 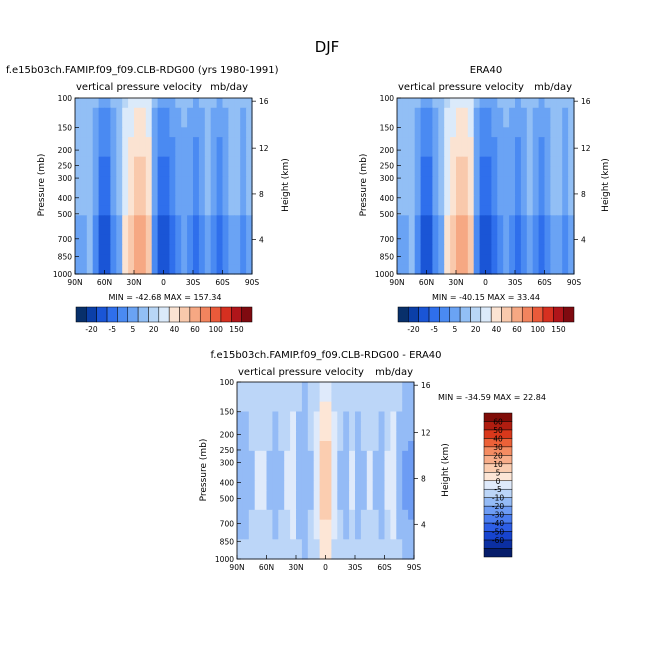 I want to click on heatmap-field, so click(x=325, y=470).